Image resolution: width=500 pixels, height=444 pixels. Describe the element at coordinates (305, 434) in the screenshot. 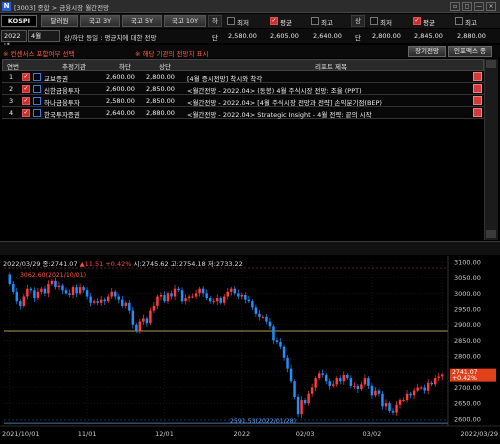

I see `x-tick-label: 02/03` at that location.